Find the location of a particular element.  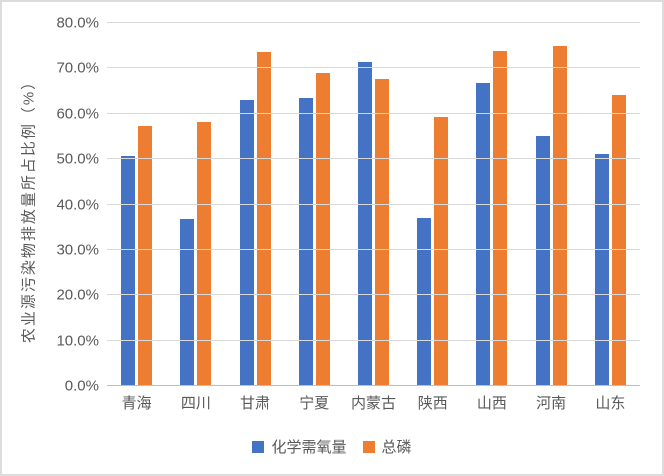

y-tick-label: 70.0% is located at coordinates (77, 68).